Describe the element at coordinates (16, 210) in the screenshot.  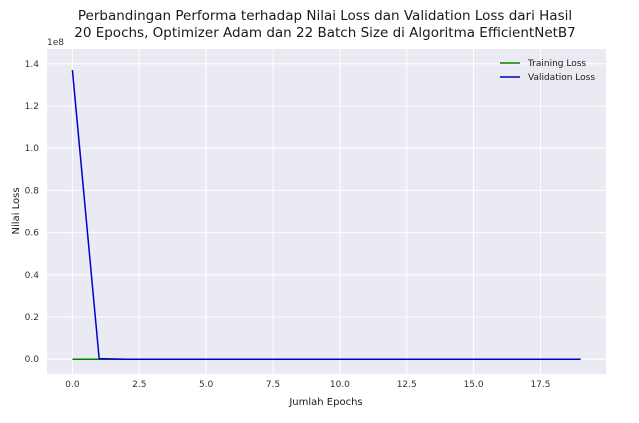
I see `y-axis-label: Nilai Loss` at that location.